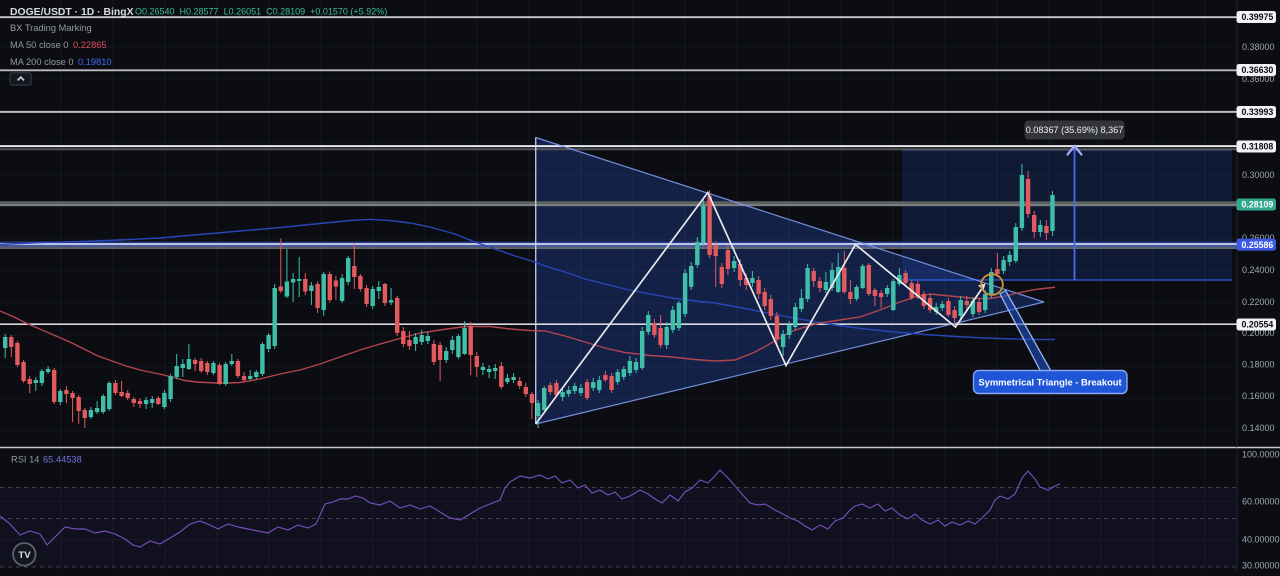  I want to click on svg-text: MA 50 close 0, so click(39, 45).